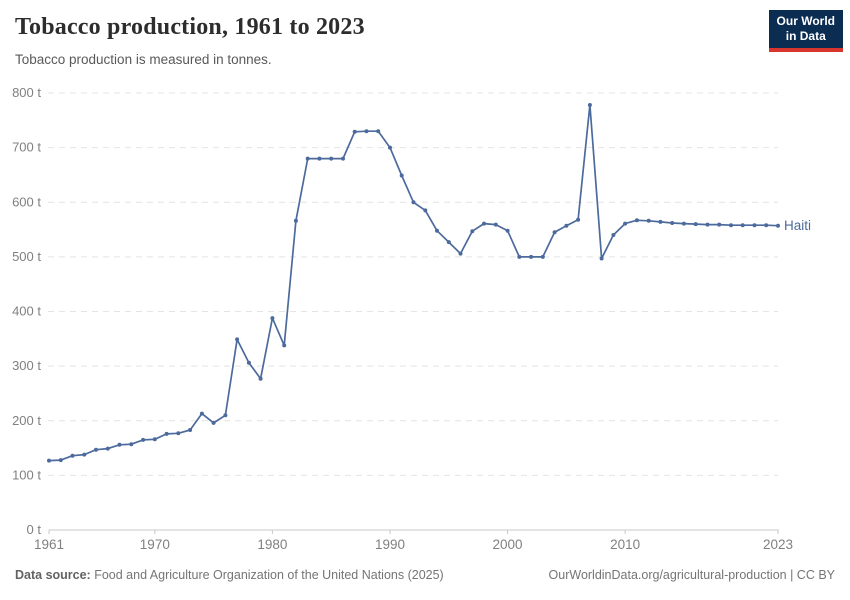 The width and height of the screenshot is (850, 600). What do you see at coordinates (166, 433) in the screenshot?
I see `data-point-1971` at bounding box center [166, 433].